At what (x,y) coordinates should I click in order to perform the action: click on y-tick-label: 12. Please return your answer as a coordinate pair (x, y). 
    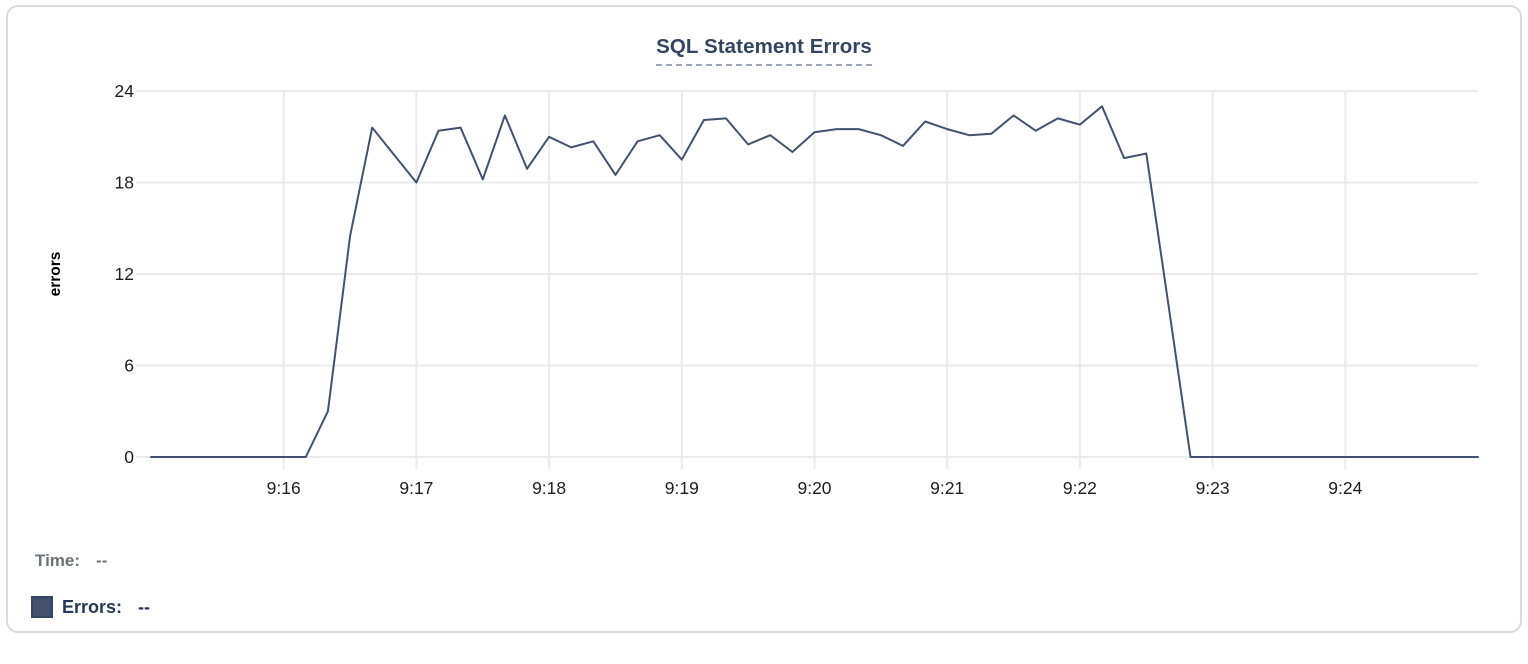
    Looking at the image, I should click on (124, 274).